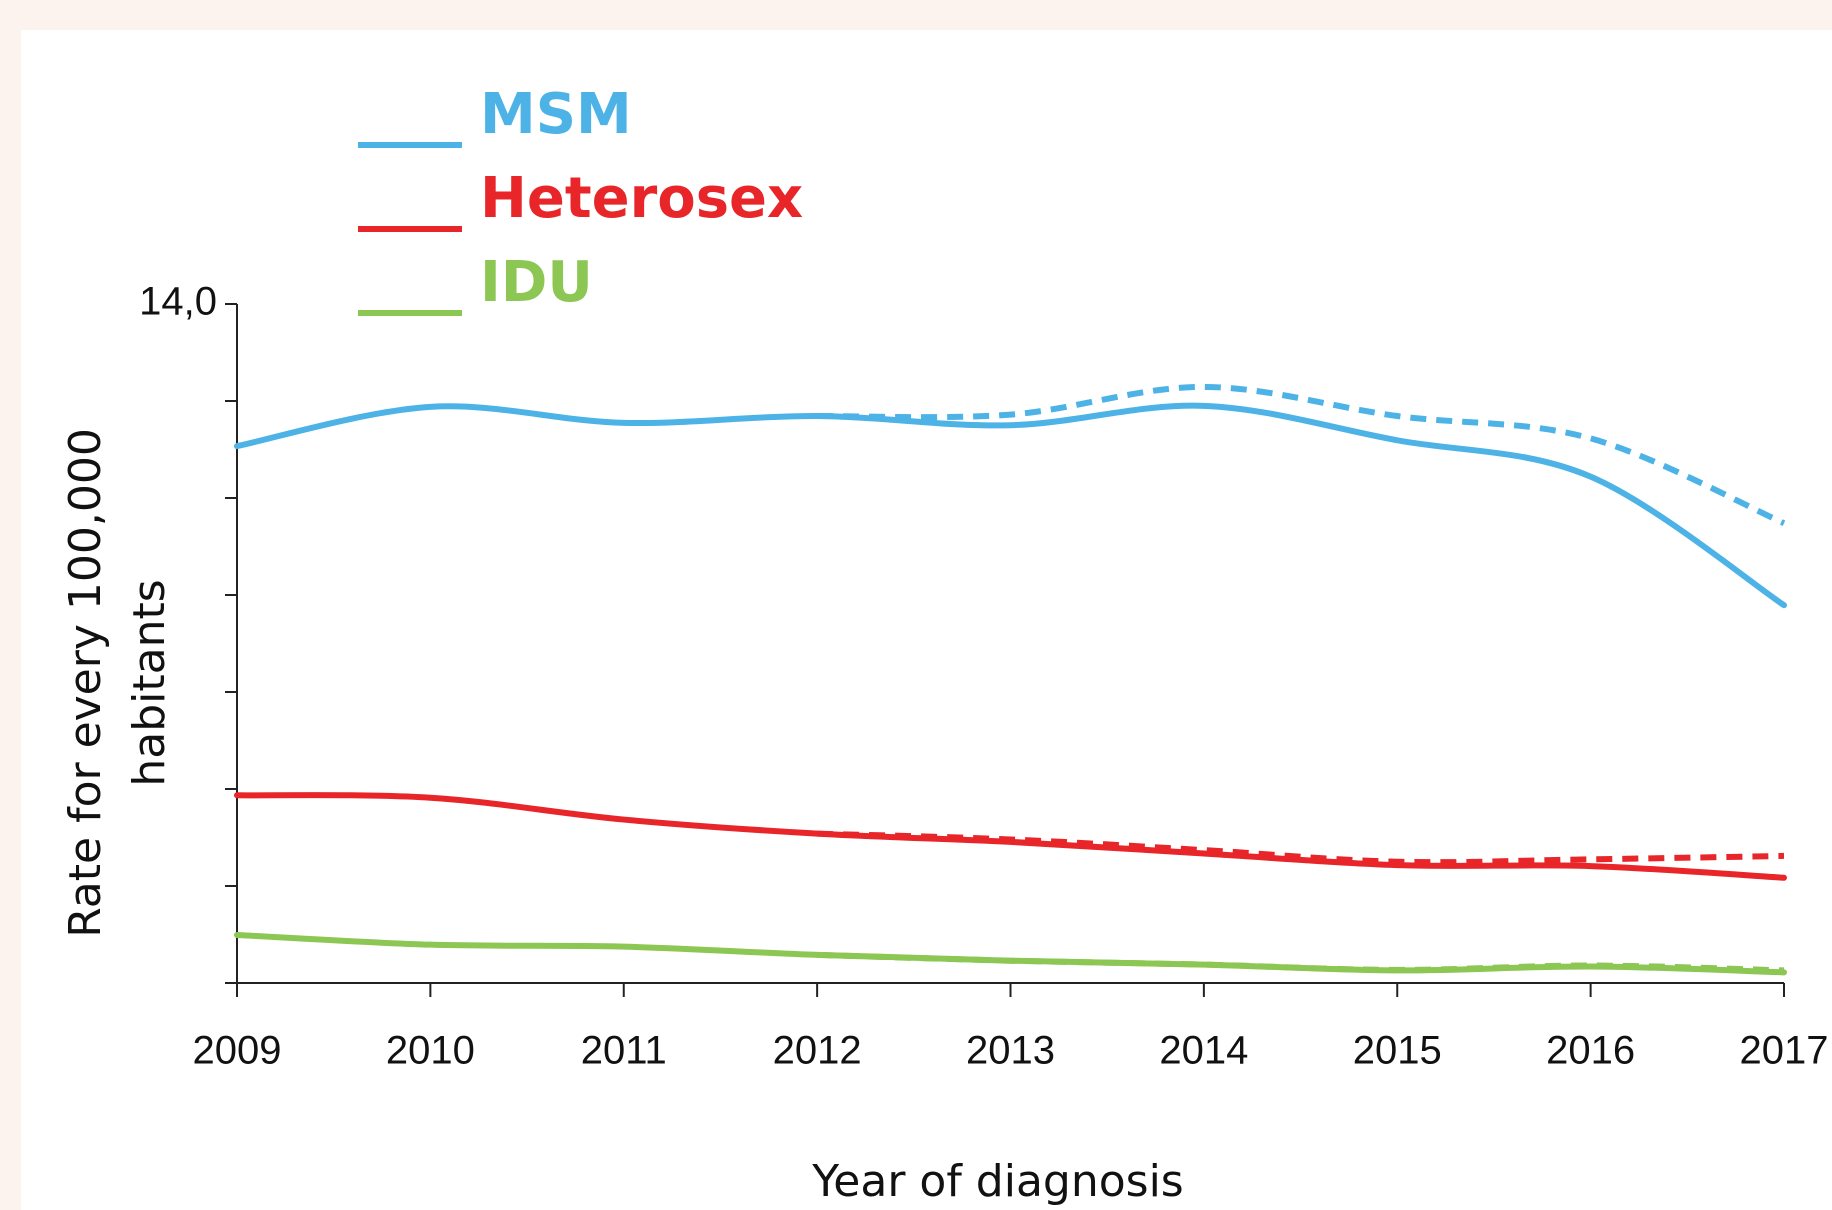  What do you see at coordinates (430, 1051) in the screenshot?
I see `x-tick-label: 2010` at bounding box center [430, 1051].